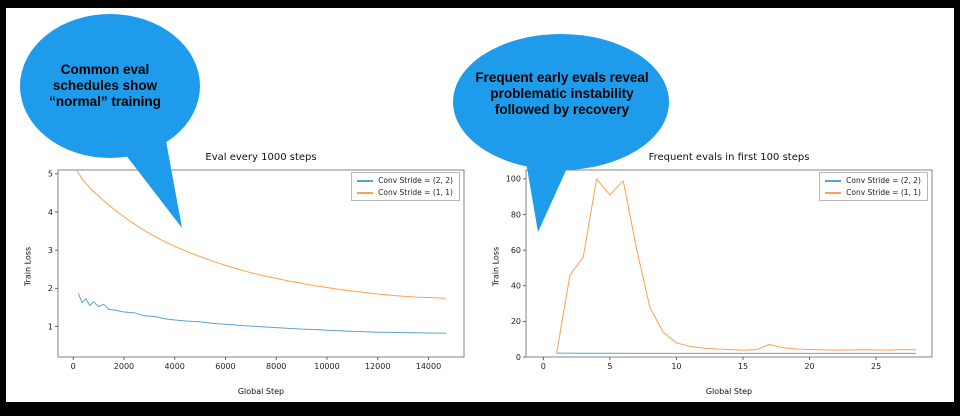 The width and height of the screenshot is (960, 416). I want to click on svg-text: 12000, so click(377, 366).